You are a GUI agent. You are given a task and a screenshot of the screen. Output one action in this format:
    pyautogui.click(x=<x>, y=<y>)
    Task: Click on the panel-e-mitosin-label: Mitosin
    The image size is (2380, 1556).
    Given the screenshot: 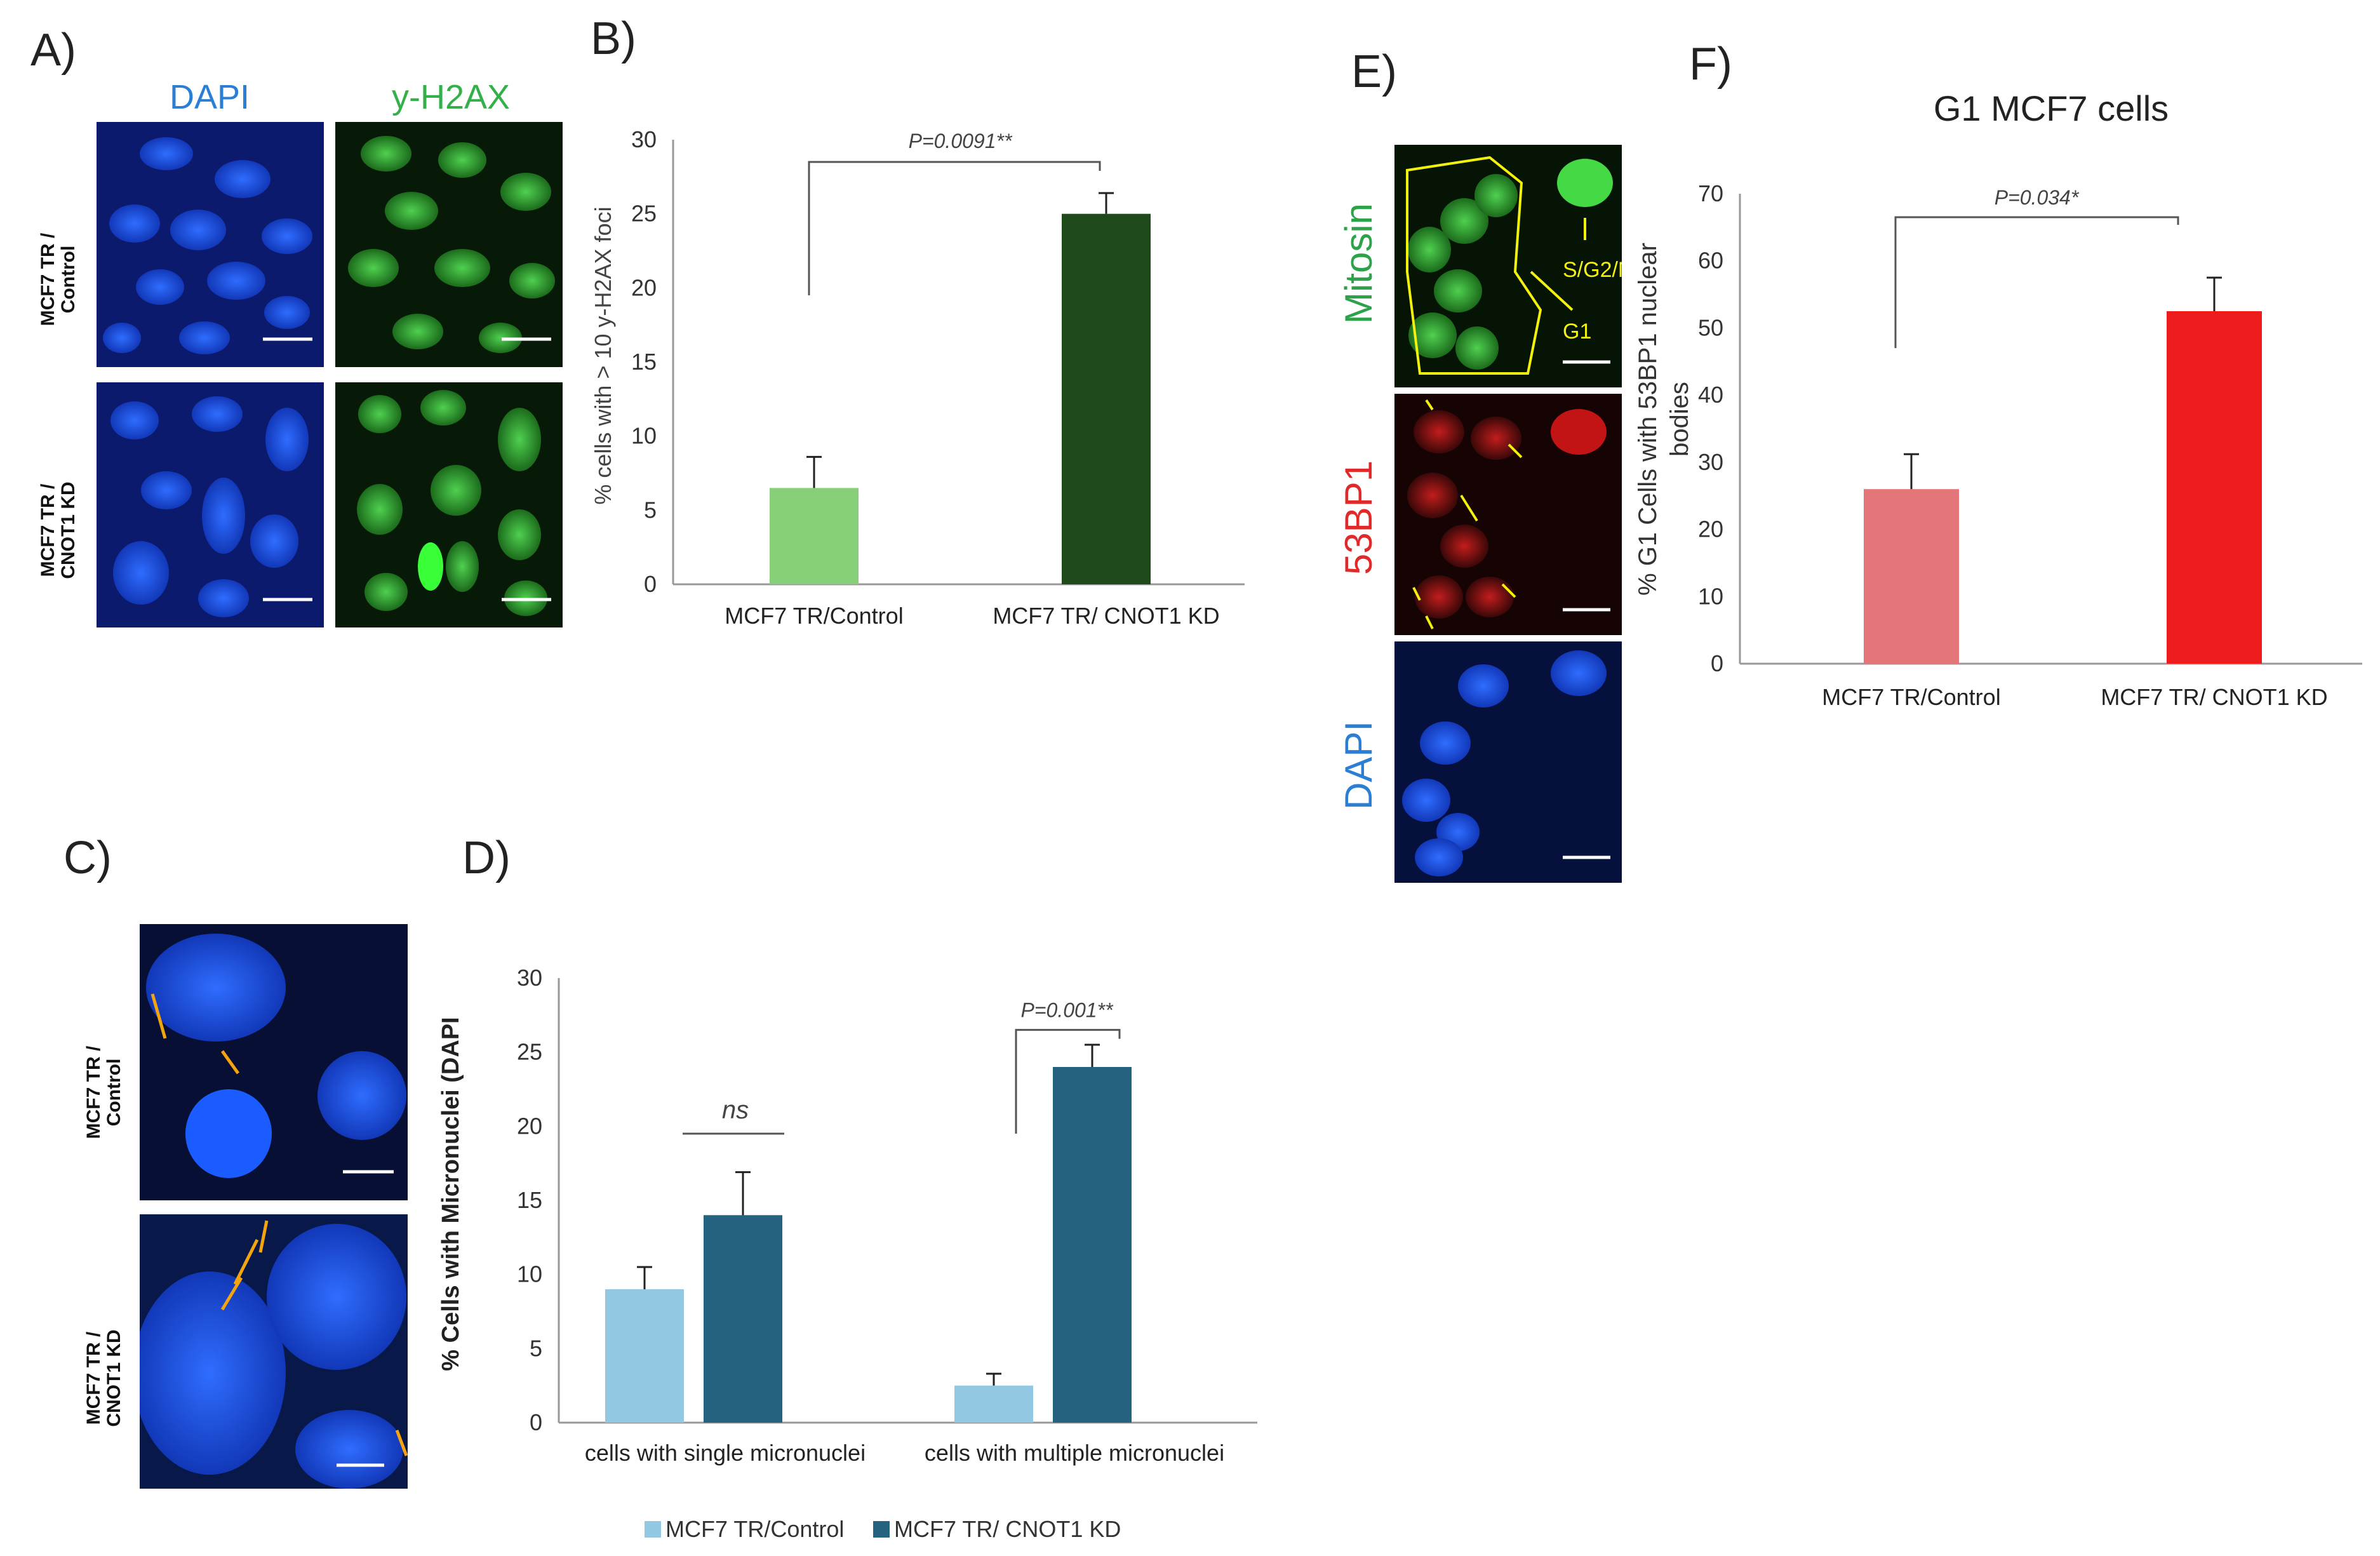 What is the action you would take?
    pyautogui.click(x=1358, y=264)
    